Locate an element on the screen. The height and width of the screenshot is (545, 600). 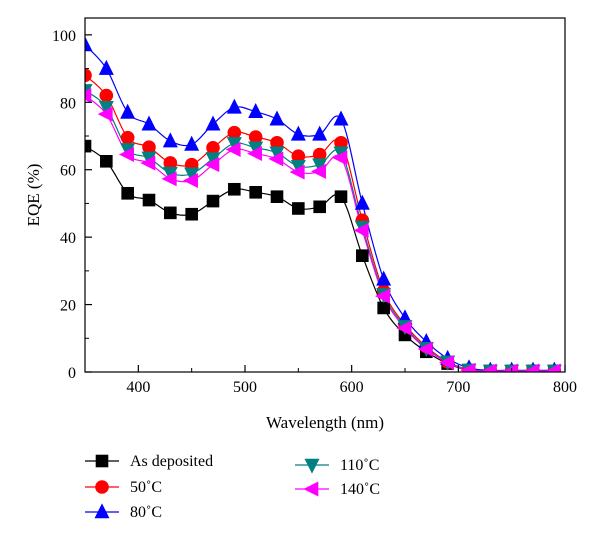
y-axis-title: EQE (%) is located at coordinates (33, 195).